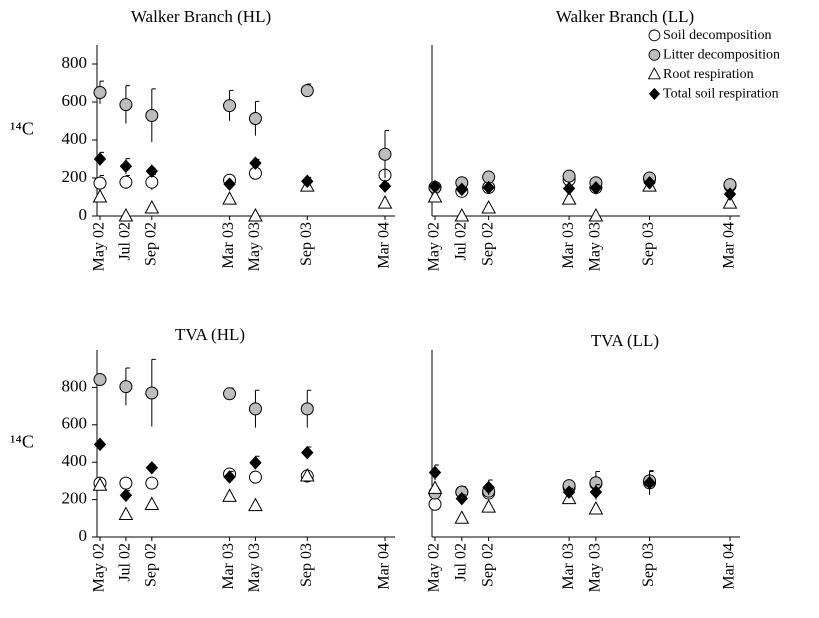 The height and width of the screenshot is (618, 819). What do you see at coordinates (625, 16) in the screenshot?
I see `chart-title: Walker Branch (LL)` at bounding box center [625, 16].